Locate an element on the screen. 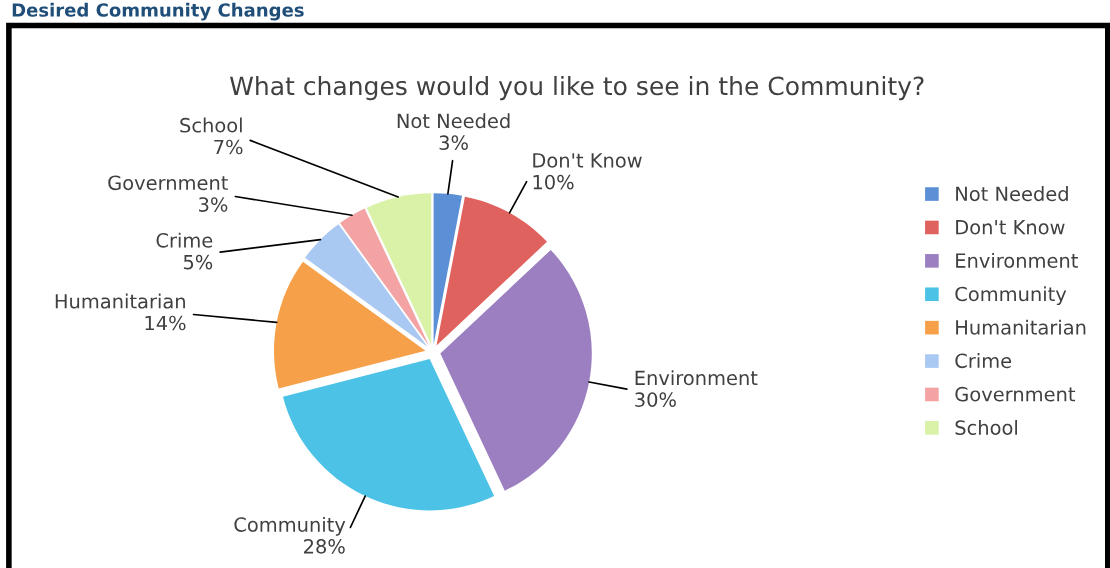  slice-label: Not Needed is located at coordinates (453, 121).